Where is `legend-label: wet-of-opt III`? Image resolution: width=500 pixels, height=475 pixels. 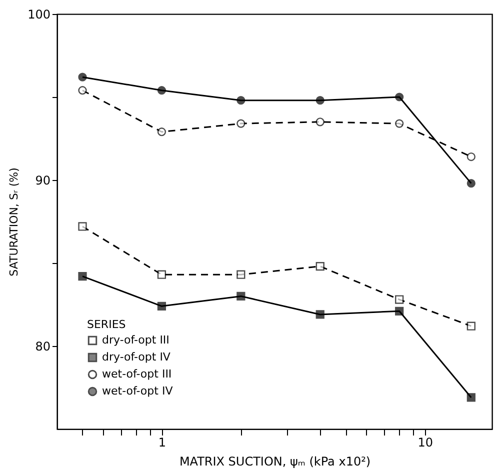 legend-label: wet-of-opt III is located at coordinates (137, 374).